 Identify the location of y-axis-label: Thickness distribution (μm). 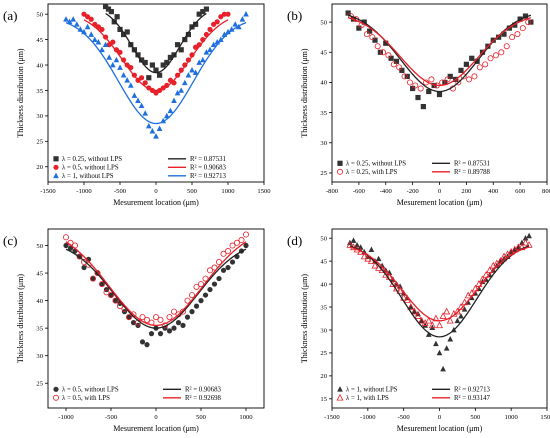
(304, 319).